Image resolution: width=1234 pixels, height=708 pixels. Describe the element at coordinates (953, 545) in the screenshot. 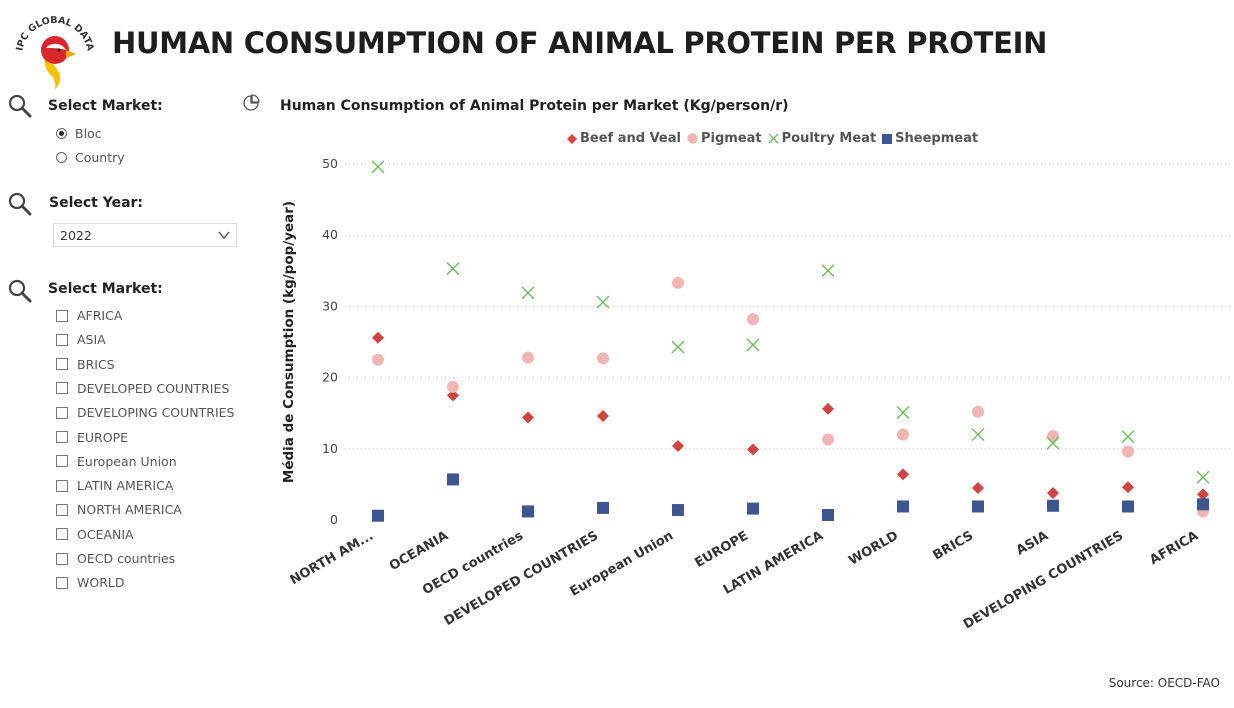

I see `x-tick-label: BRICS` at that location.